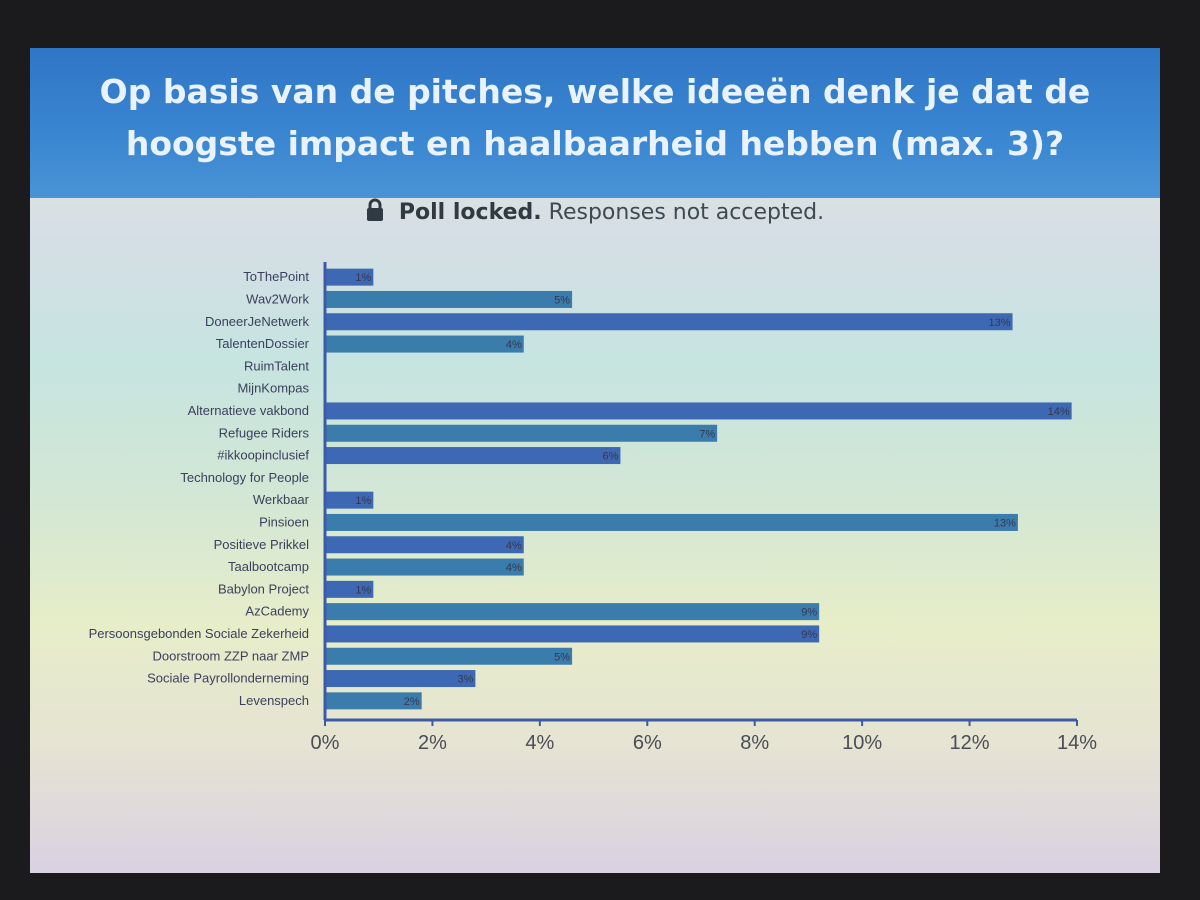  I want to click on category-label: RuimTalent, so click(276, 365).